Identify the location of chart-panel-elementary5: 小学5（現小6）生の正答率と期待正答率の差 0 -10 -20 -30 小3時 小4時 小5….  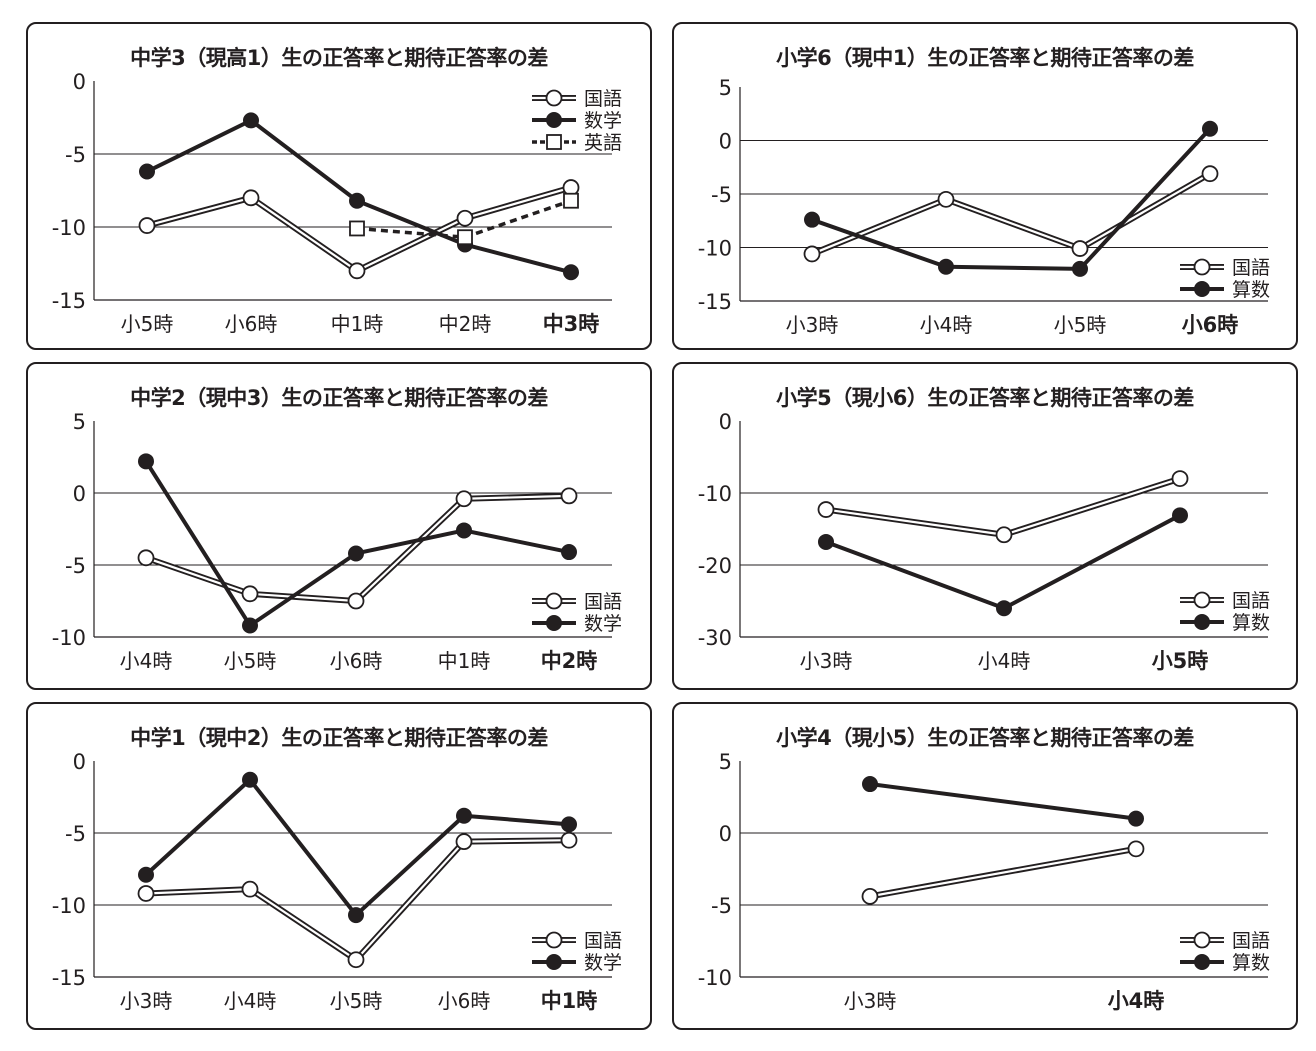
(985, 526).